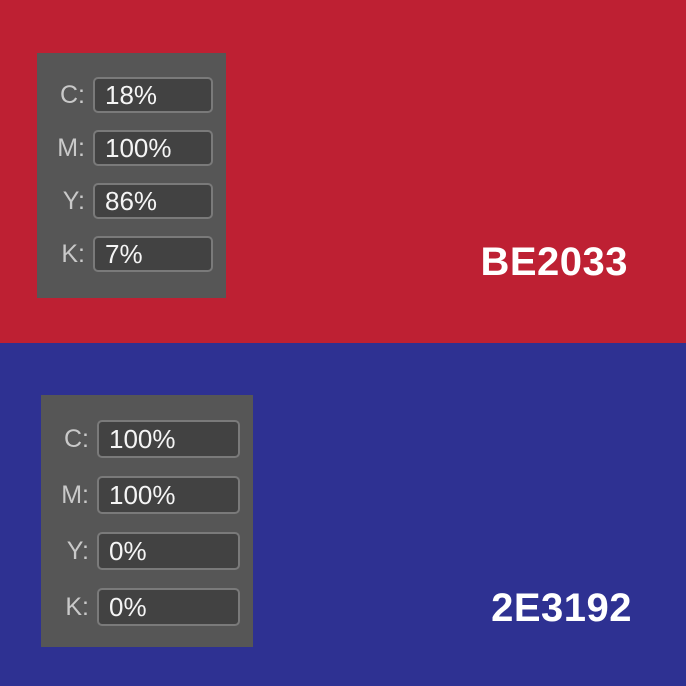 Image resolution: width=686 pixels, height=686 pixels. What do you see at coordinates (147, 521) in the screenshot?
I see `cmyk-panel-blue: C: M: Y: K:` at bounding box center [147, 521].